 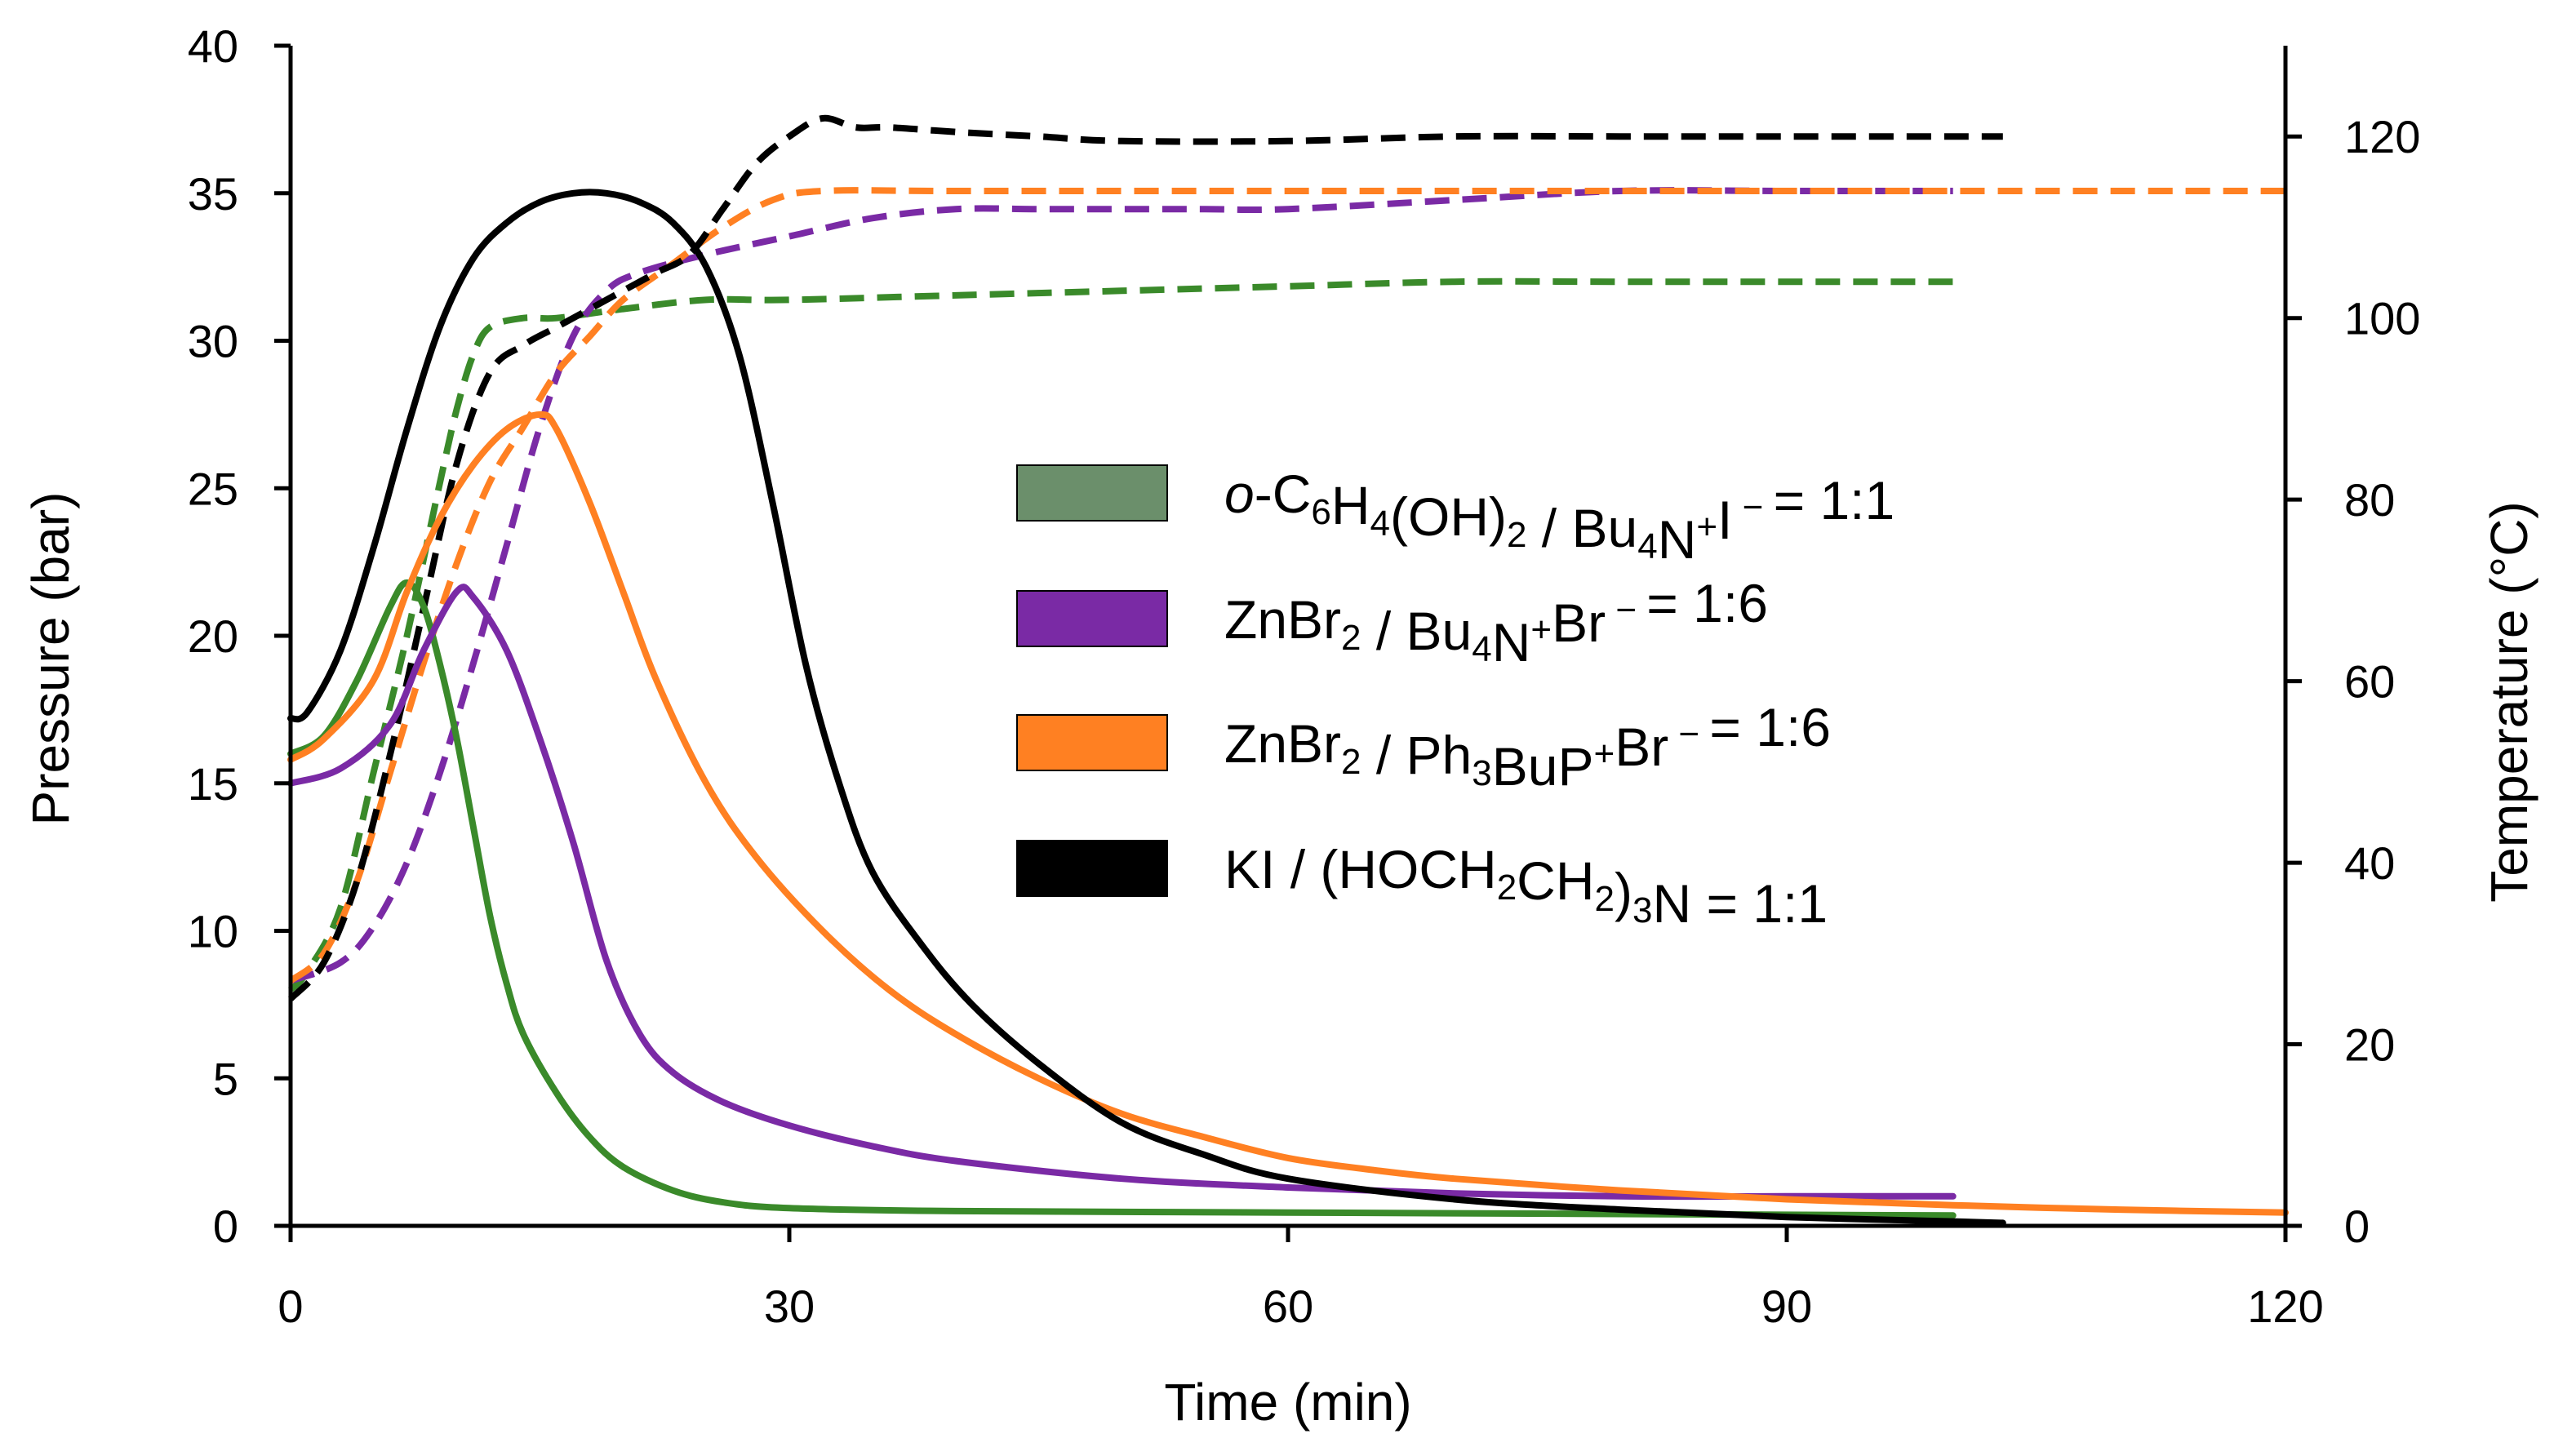 I want to click on legend-label-1: o-C6H4(OH)2 / Bu4N+I − = 1:1, so click(x=1559, y=517).